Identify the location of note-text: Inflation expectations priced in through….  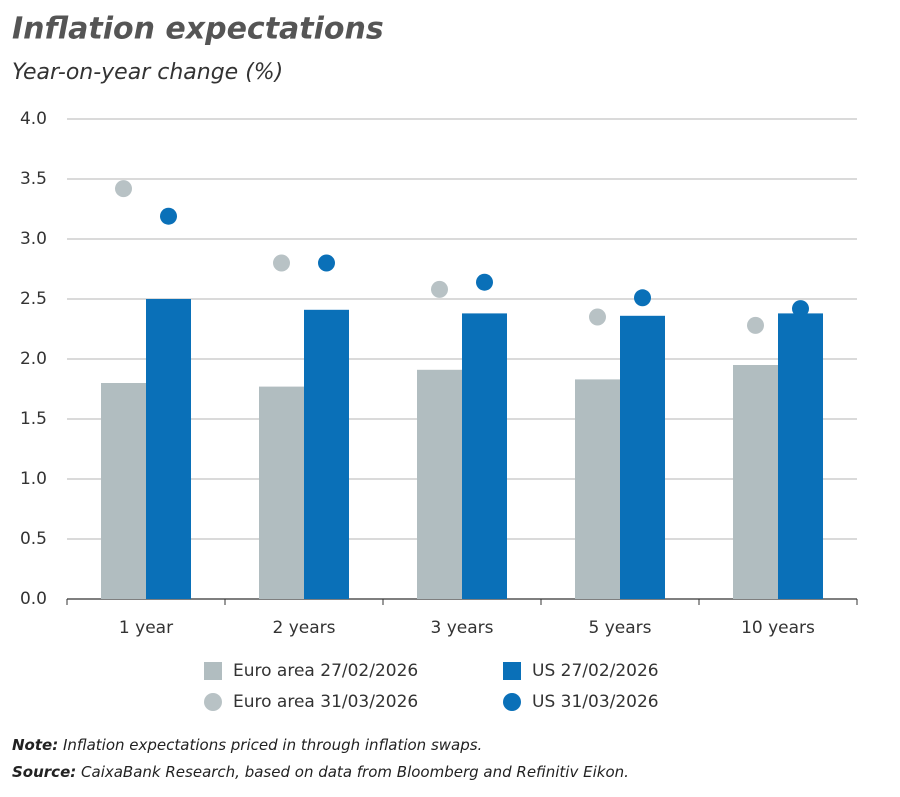
(272, 745).